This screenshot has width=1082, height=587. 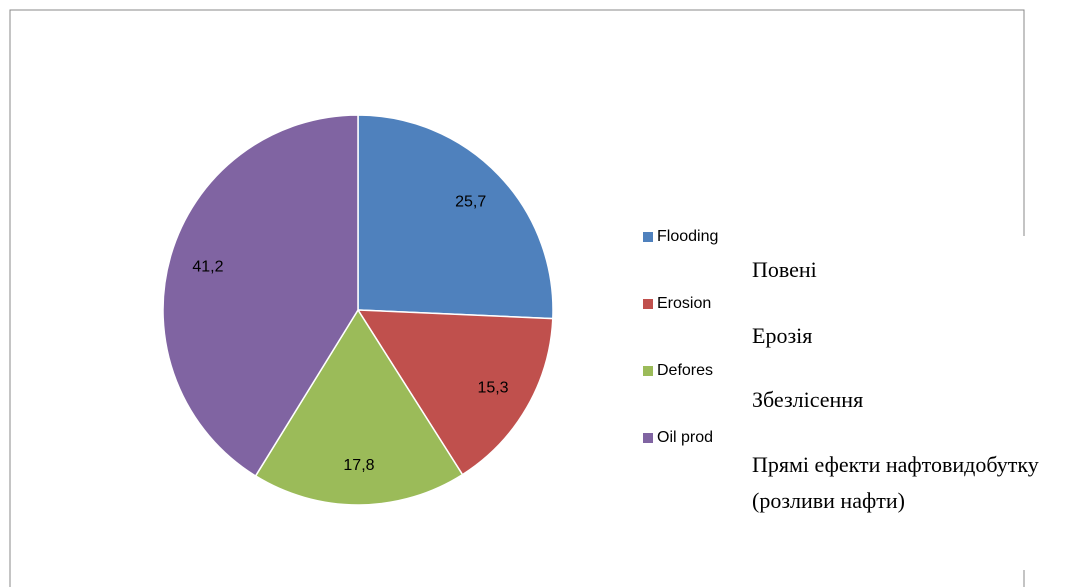 I want to click on legend-label: Oil prod, so click(x=685, y=437).